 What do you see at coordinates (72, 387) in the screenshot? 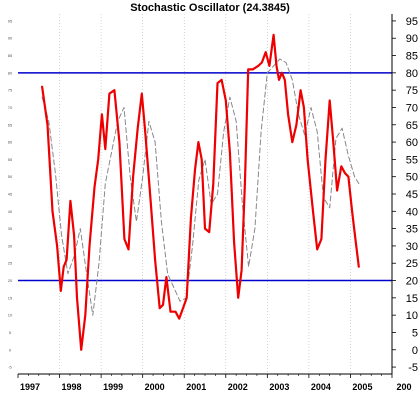
I see `x-tick-label: 1998` at bounding box center [72, 387].